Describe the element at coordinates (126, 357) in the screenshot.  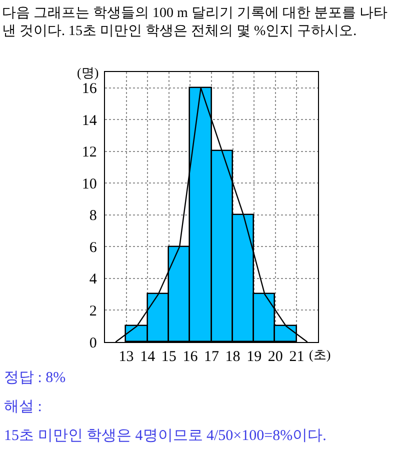
I see `x-tick-label: 13` at that location.